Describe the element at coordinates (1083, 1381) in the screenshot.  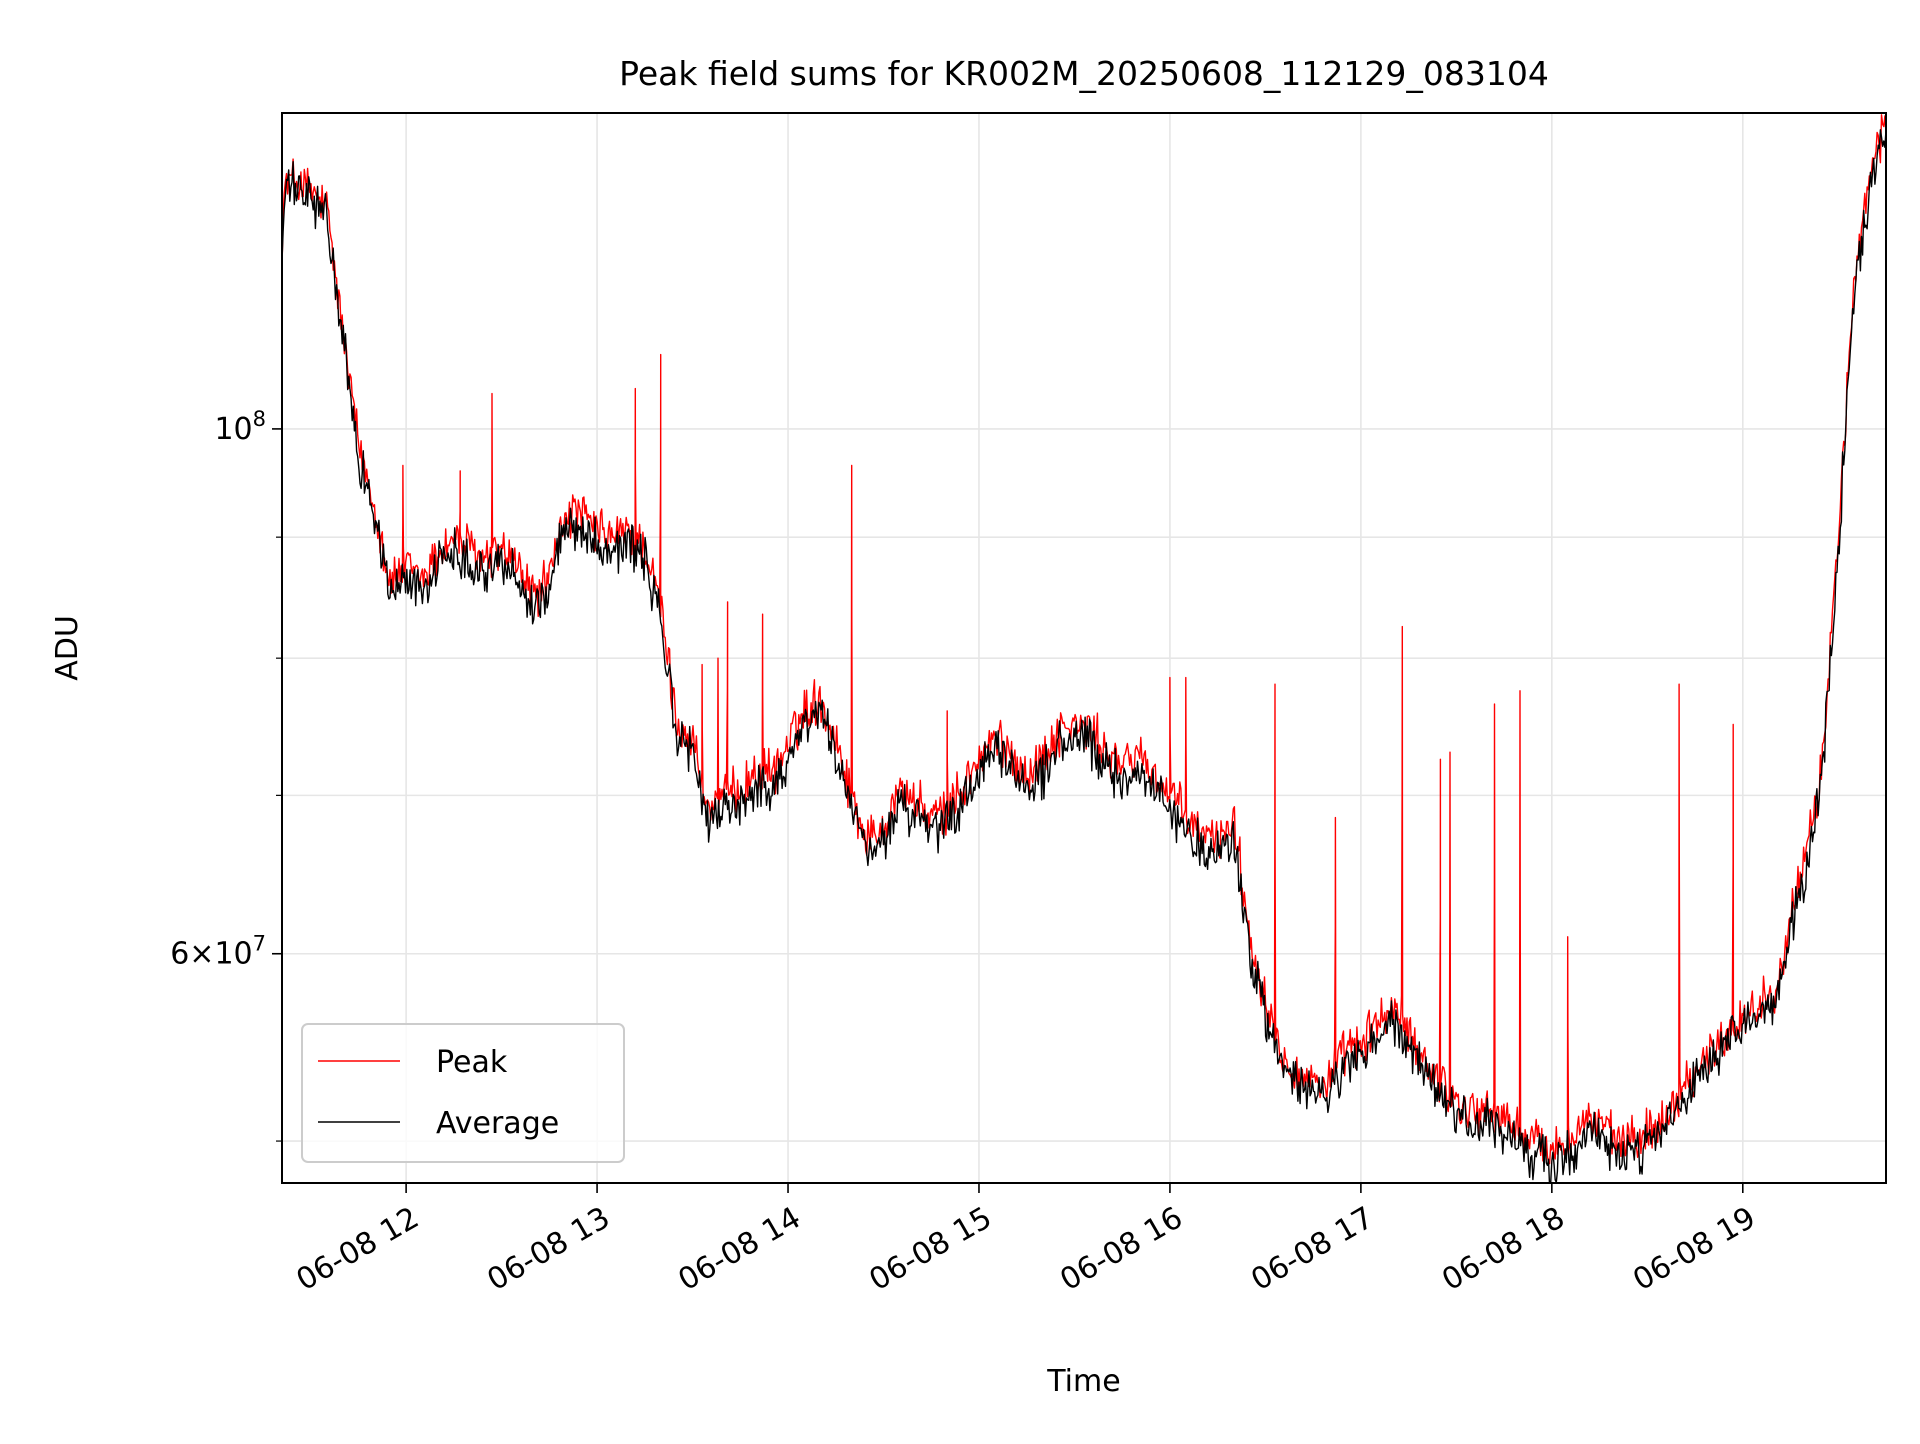
I see `x-axis-label: Time` at that location.